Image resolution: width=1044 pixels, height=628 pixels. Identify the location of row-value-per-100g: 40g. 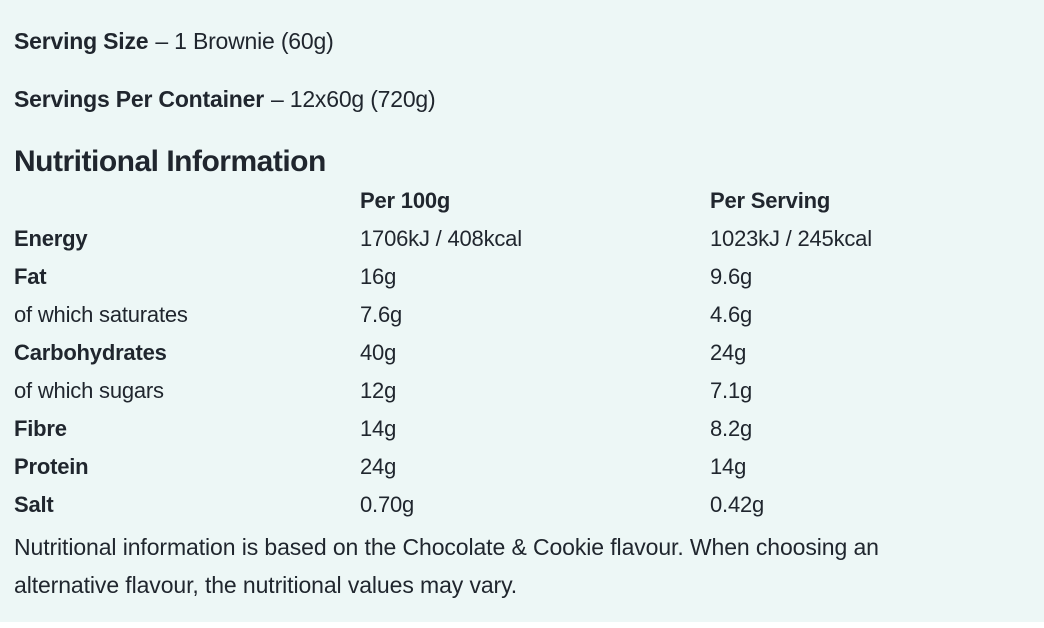
(378, 352).